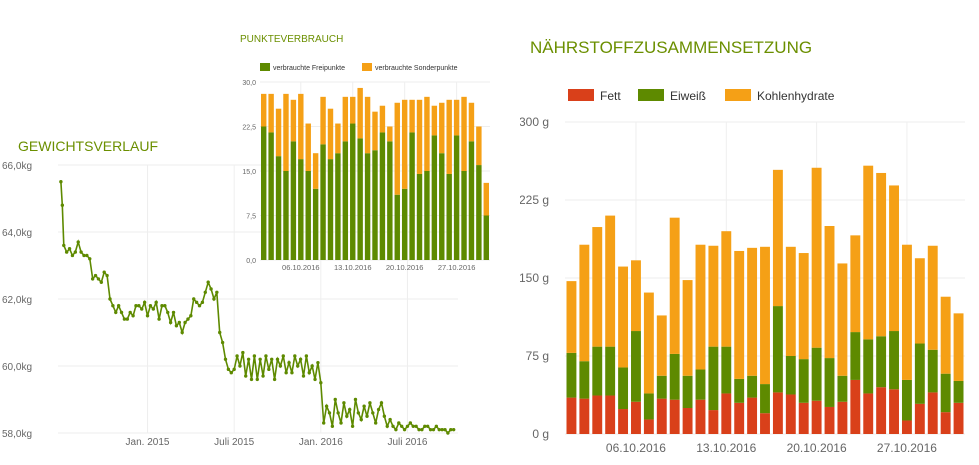 This screenshot has width=979, height=465. I want to click on x-tick-label: 13.10.2016, so click(353, 267).